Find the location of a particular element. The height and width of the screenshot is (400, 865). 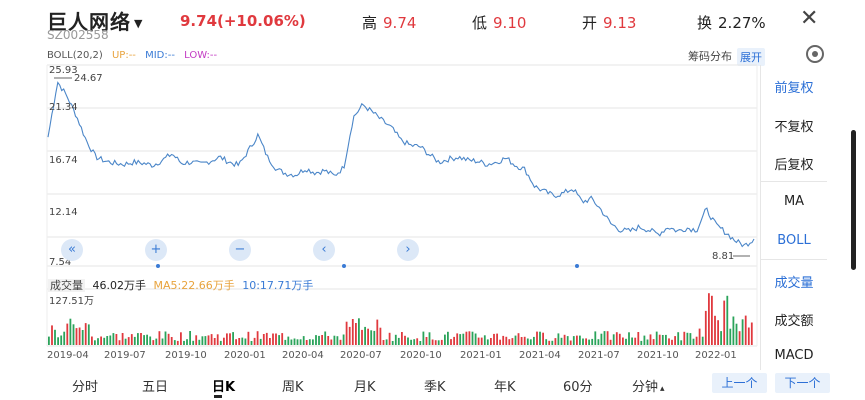

tab-weekly-k: 周K is located at coordinates (293, 387).